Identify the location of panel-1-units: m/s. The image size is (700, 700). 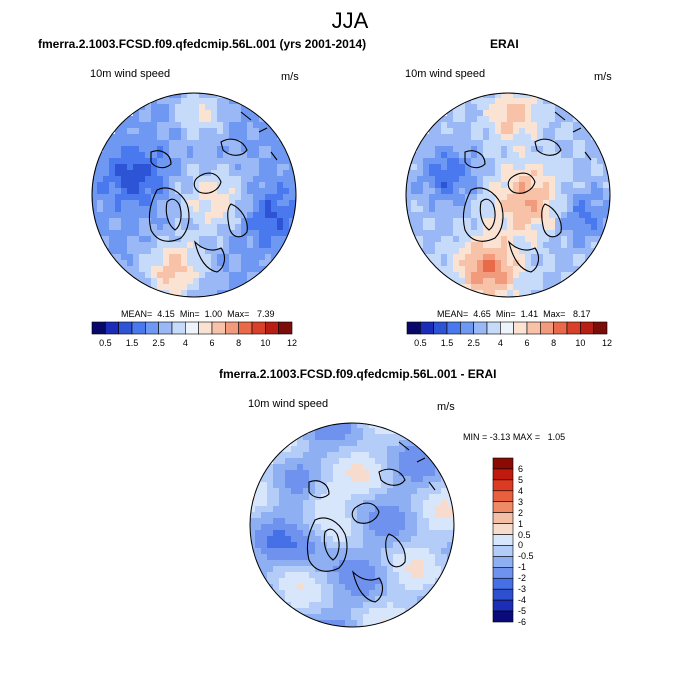
(290, 77).